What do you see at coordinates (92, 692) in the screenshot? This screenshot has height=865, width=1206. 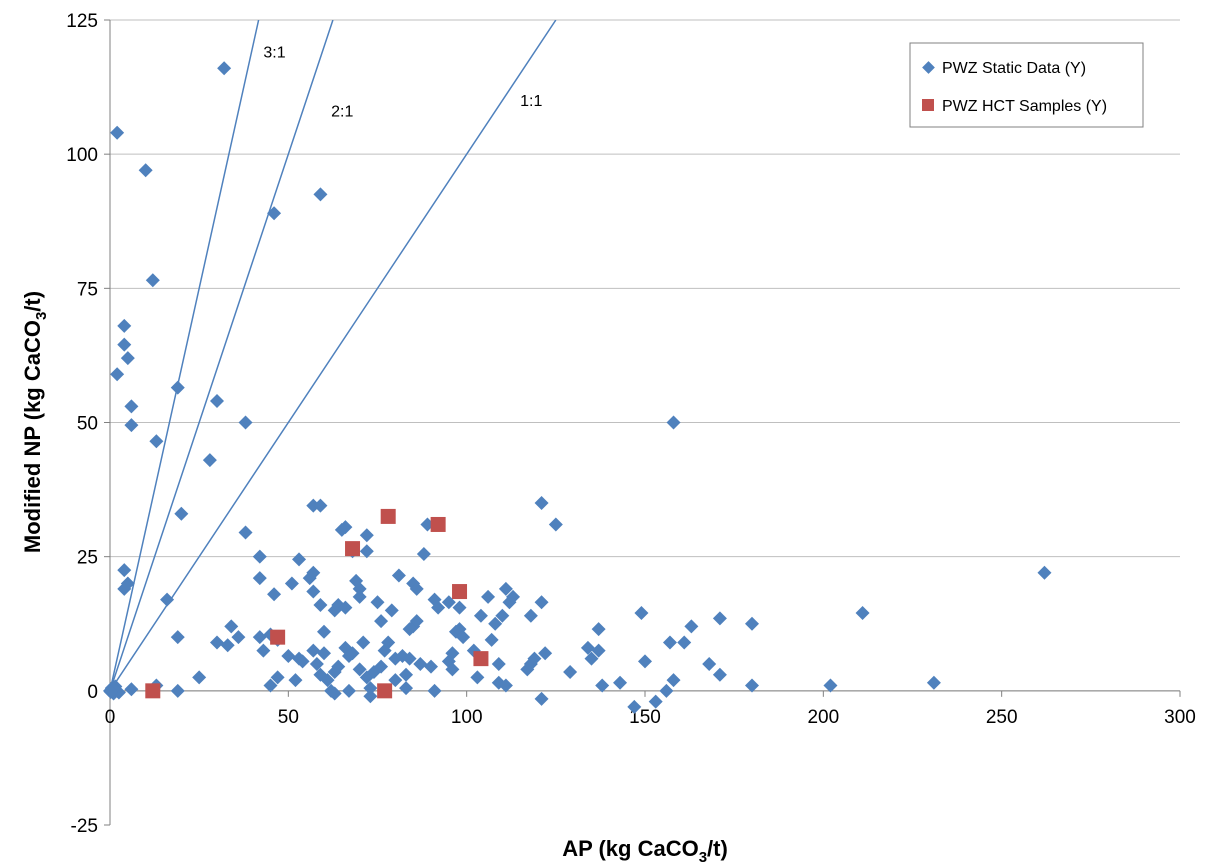 I see `y-tick-label: 0` at bounding box center [92, 692].